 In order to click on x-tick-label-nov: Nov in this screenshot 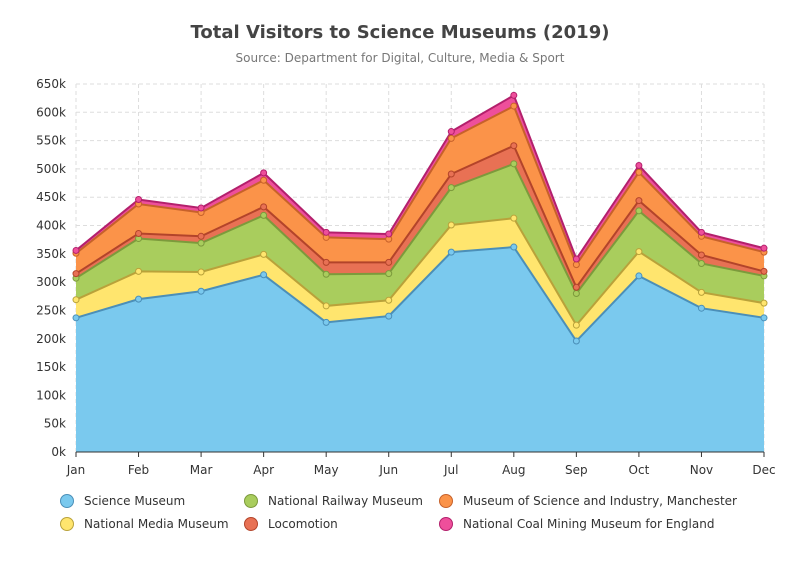, I will do `click(701, 470)`.